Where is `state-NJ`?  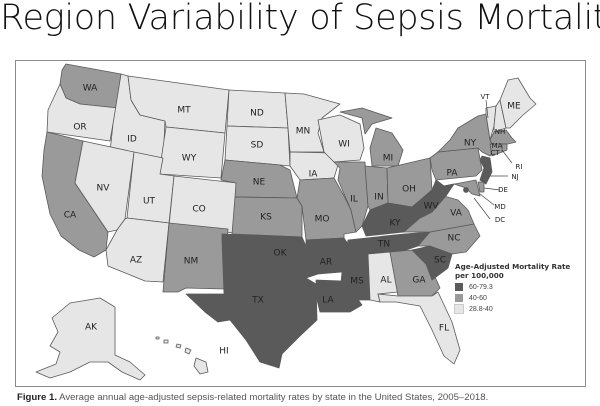 state-NJ is located at coordinates (486, 170).